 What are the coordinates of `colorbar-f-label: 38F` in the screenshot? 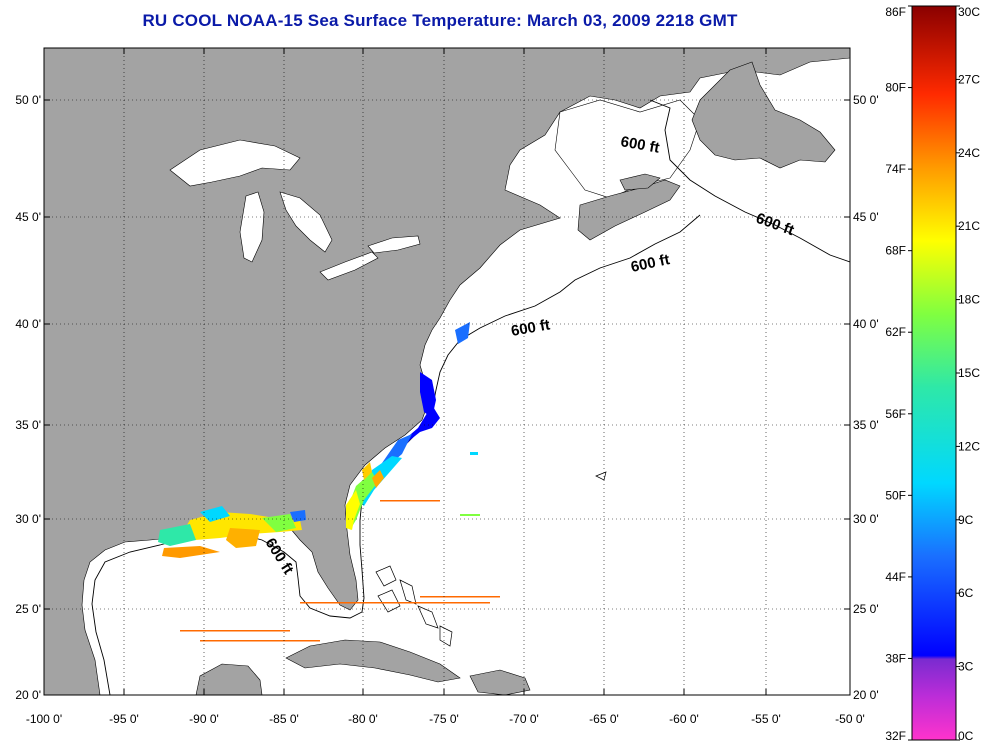 It's located at (895, 658).